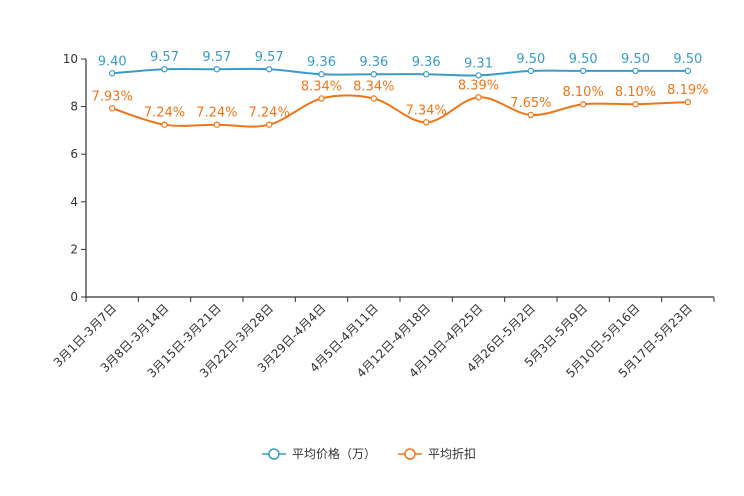 This screenshot has height=496, width=744. I want to click on data-label: 7.93%, so click(112, 96).